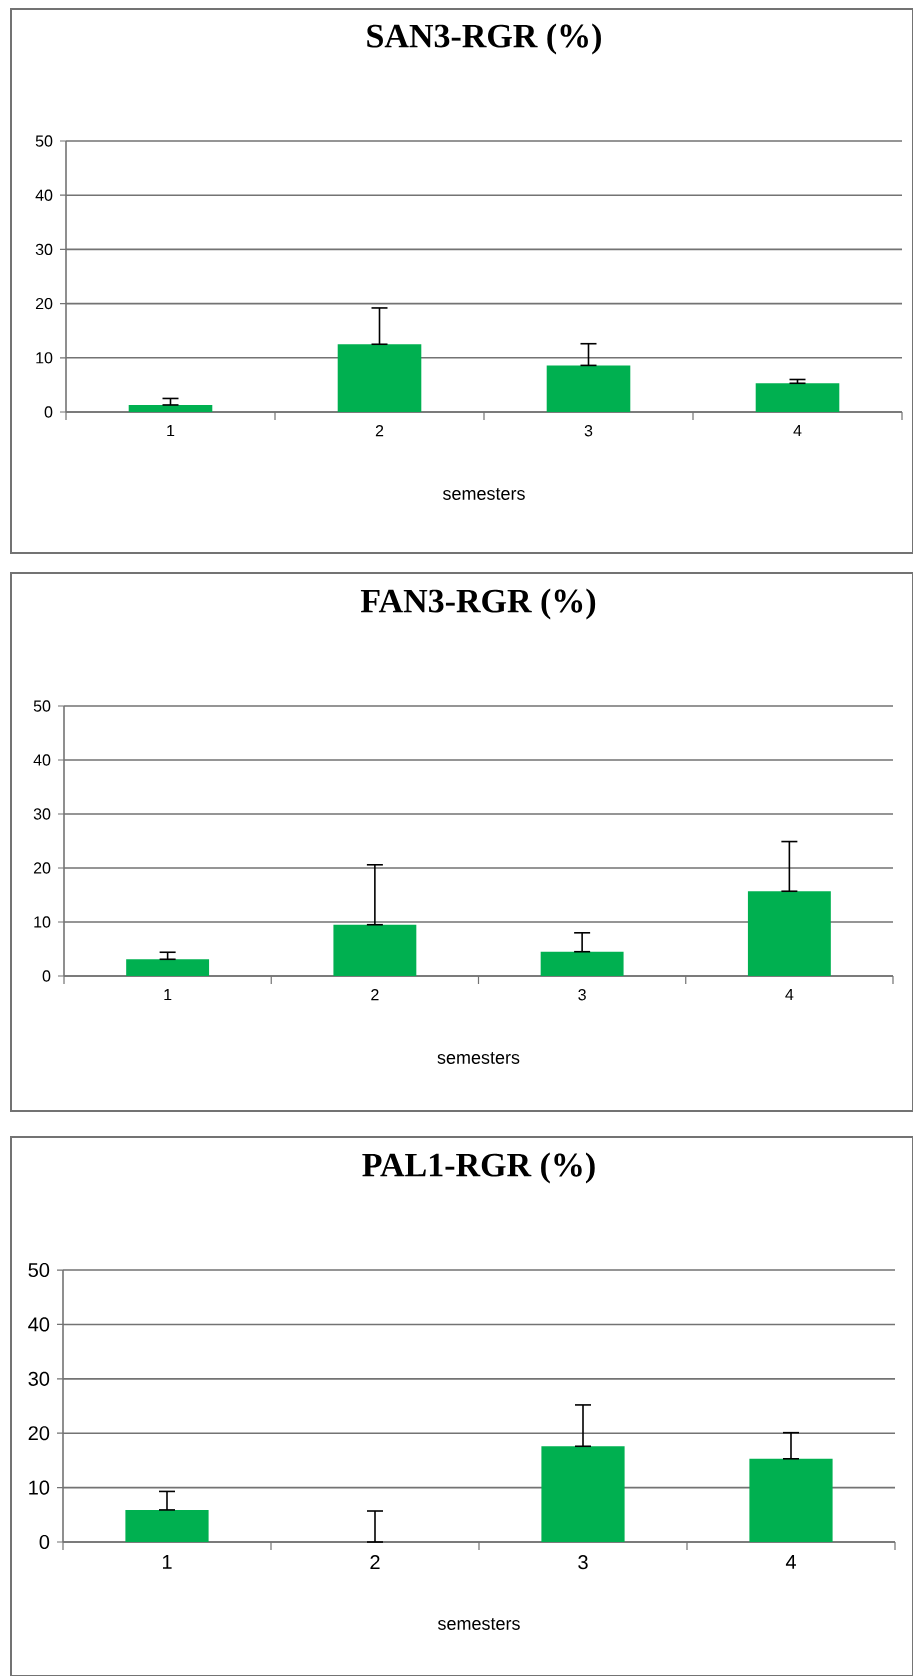  I want to click on chart-title: SAN3-RGR (%), so click(484, 39).